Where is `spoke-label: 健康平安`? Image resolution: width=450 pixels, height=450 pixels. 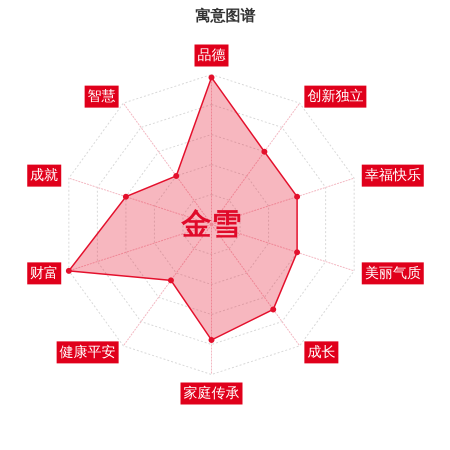 spoke-label: 健康平安 is located at coordinates (88, 352).